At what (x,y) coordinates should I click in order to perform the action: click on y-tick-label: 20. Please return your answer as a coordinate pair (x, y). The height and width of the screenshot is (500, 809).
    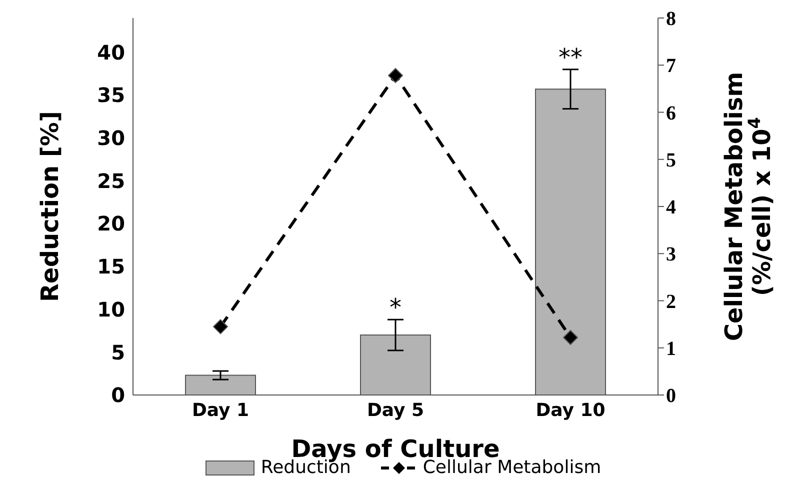
    Looking at the image, I should click on (111, 224).